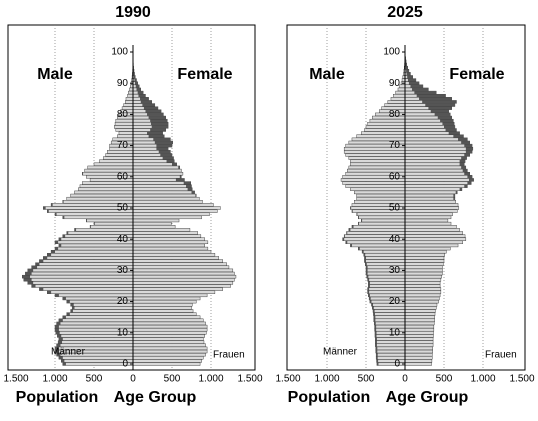 The image size is (538, 421). Describe the element at coordinates (476, 74) in the screenshot. I see `right-label: Female` at that location.